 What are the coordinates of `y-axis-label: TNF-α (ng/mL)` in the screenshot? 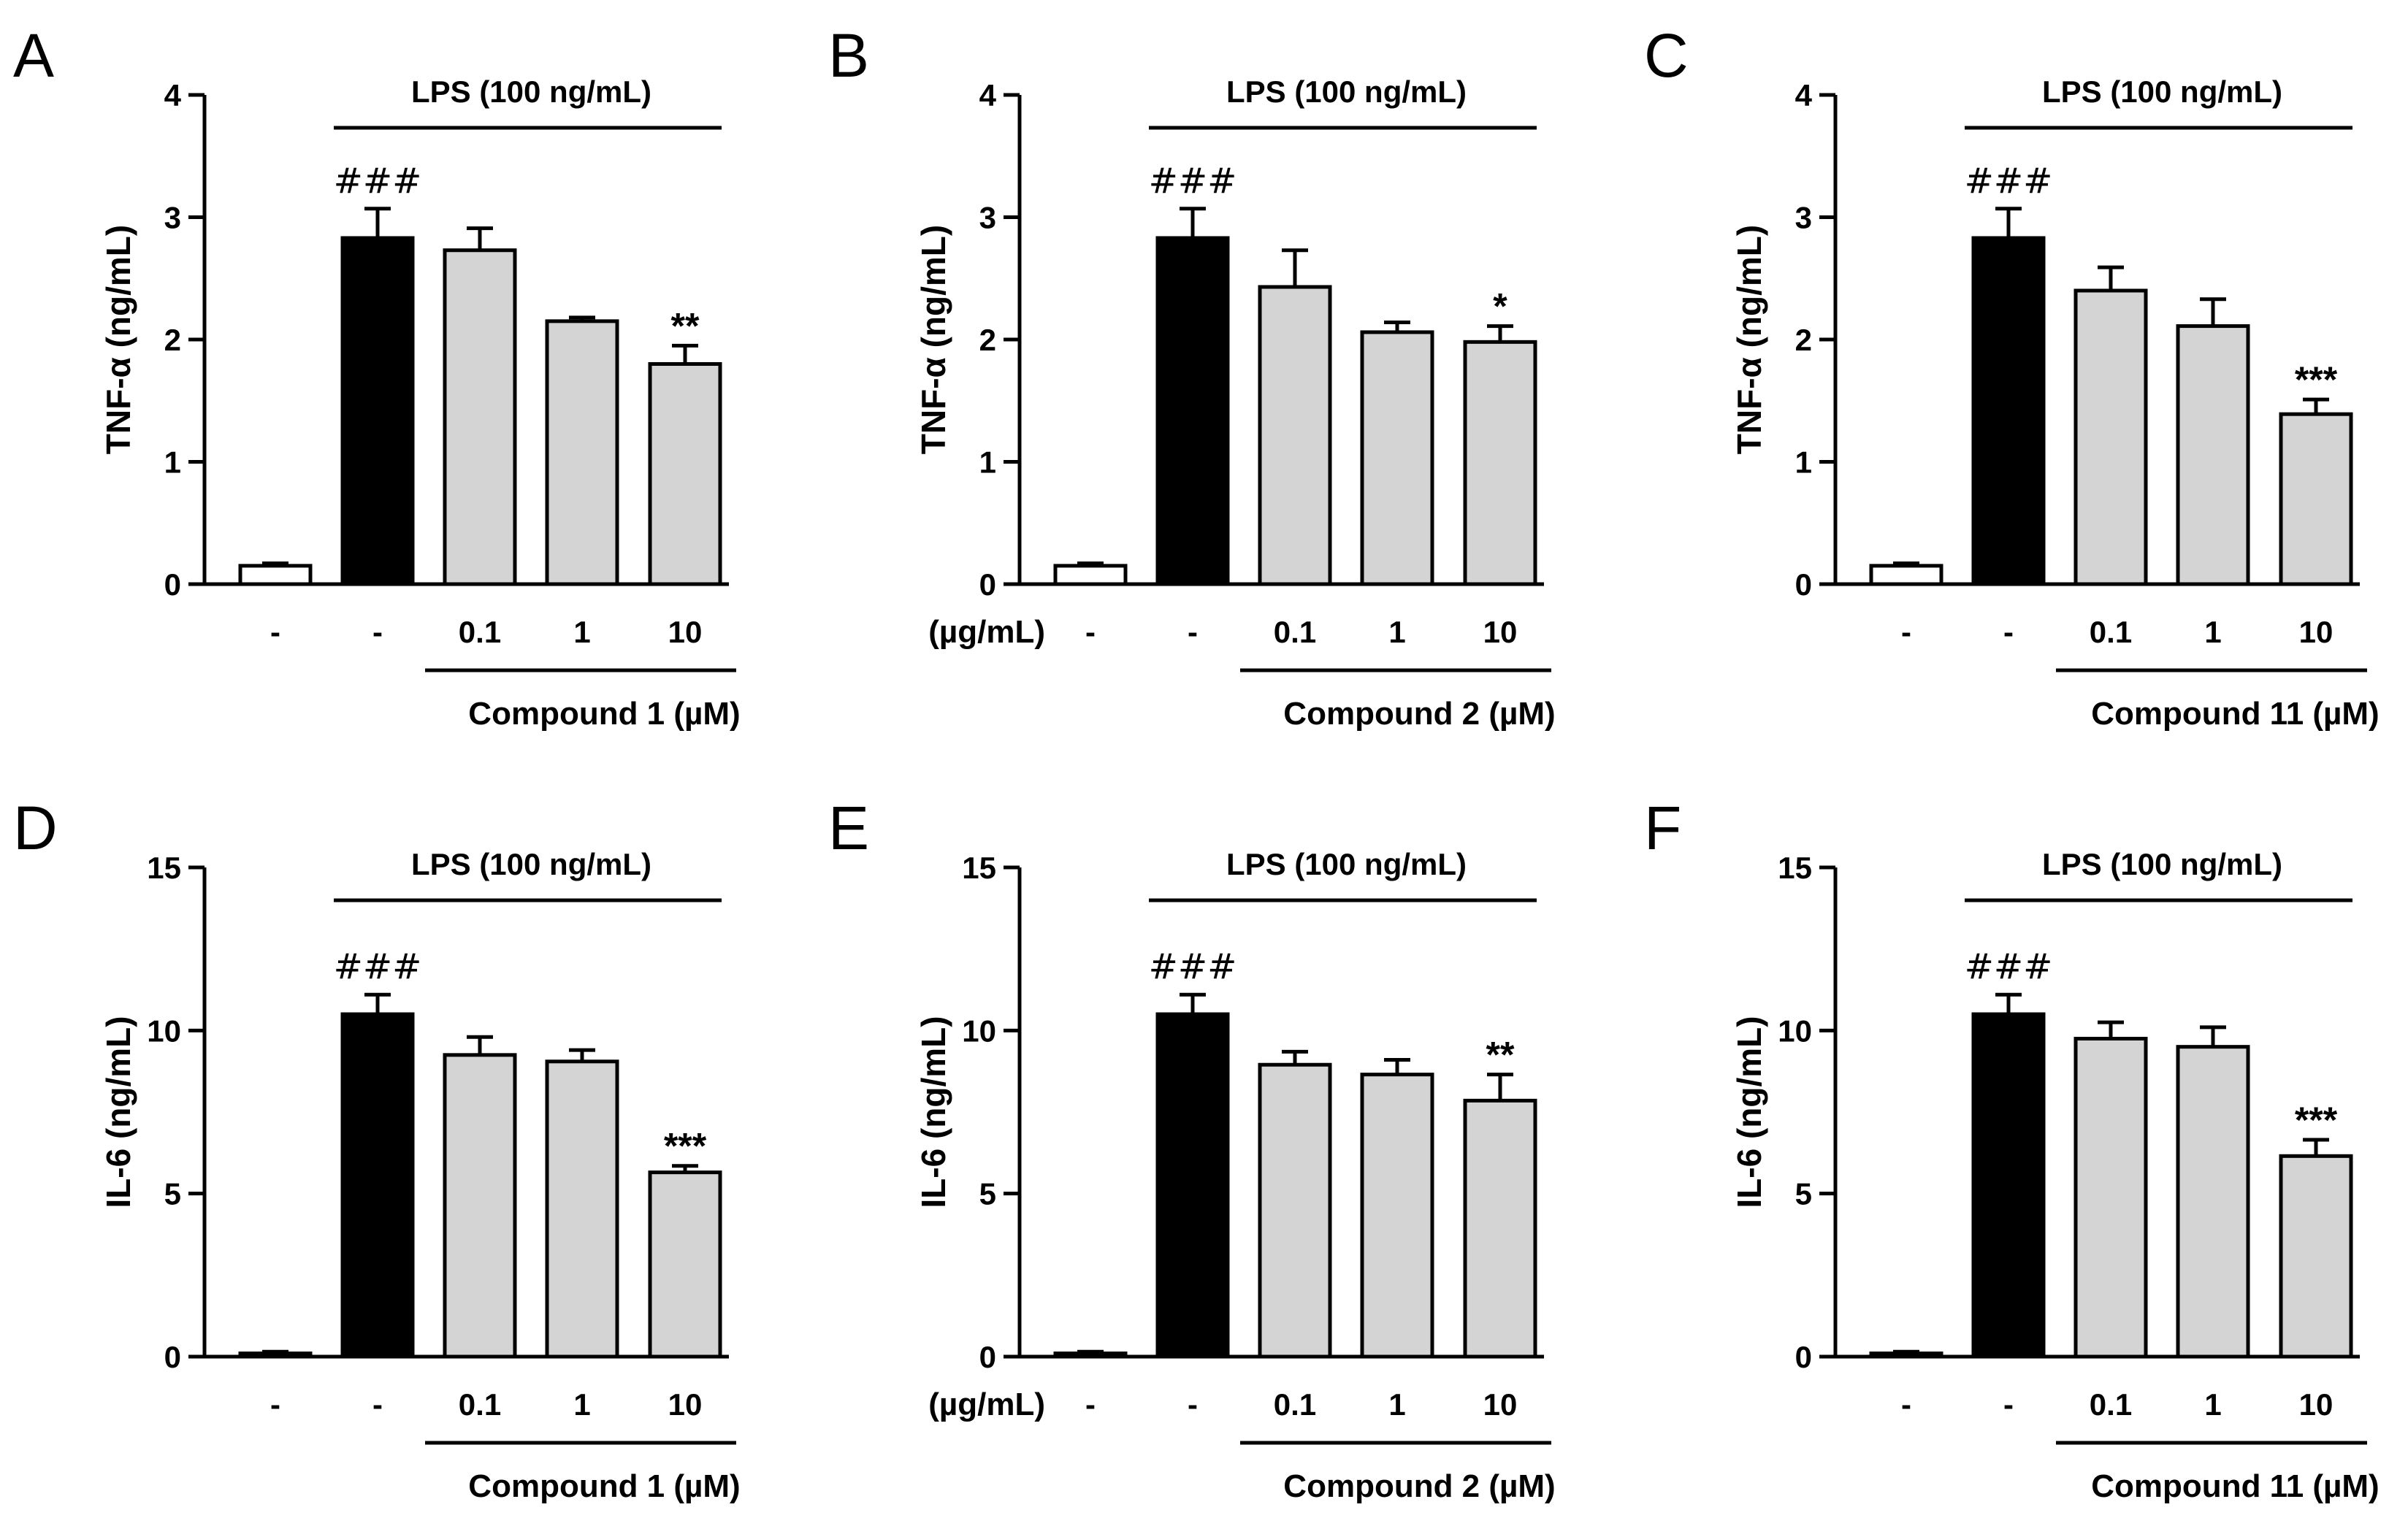 It's located at (1749, 339).